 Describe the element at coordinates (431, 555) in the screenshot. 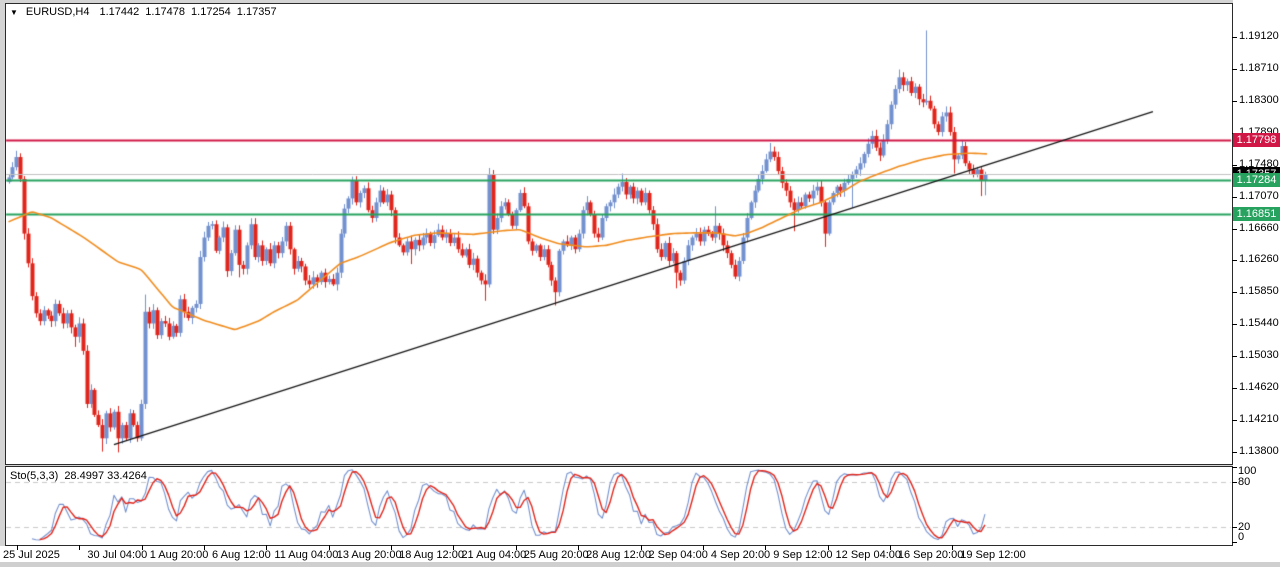

I see `time-axis-label: 18 Aug 12:00` at that location.